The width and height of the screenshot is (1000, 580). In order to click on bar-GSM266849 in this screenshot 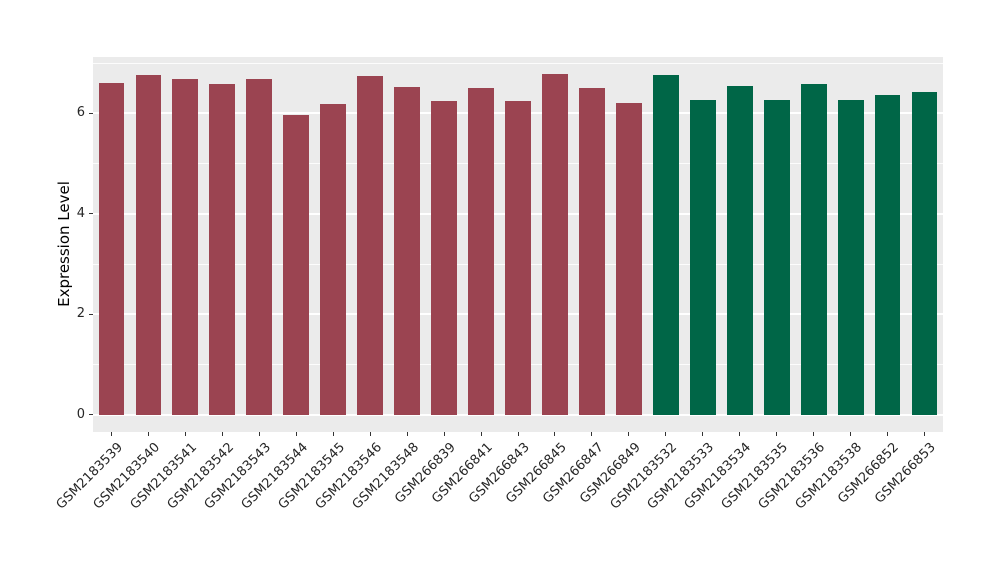, I will do `click(628, 258)`.